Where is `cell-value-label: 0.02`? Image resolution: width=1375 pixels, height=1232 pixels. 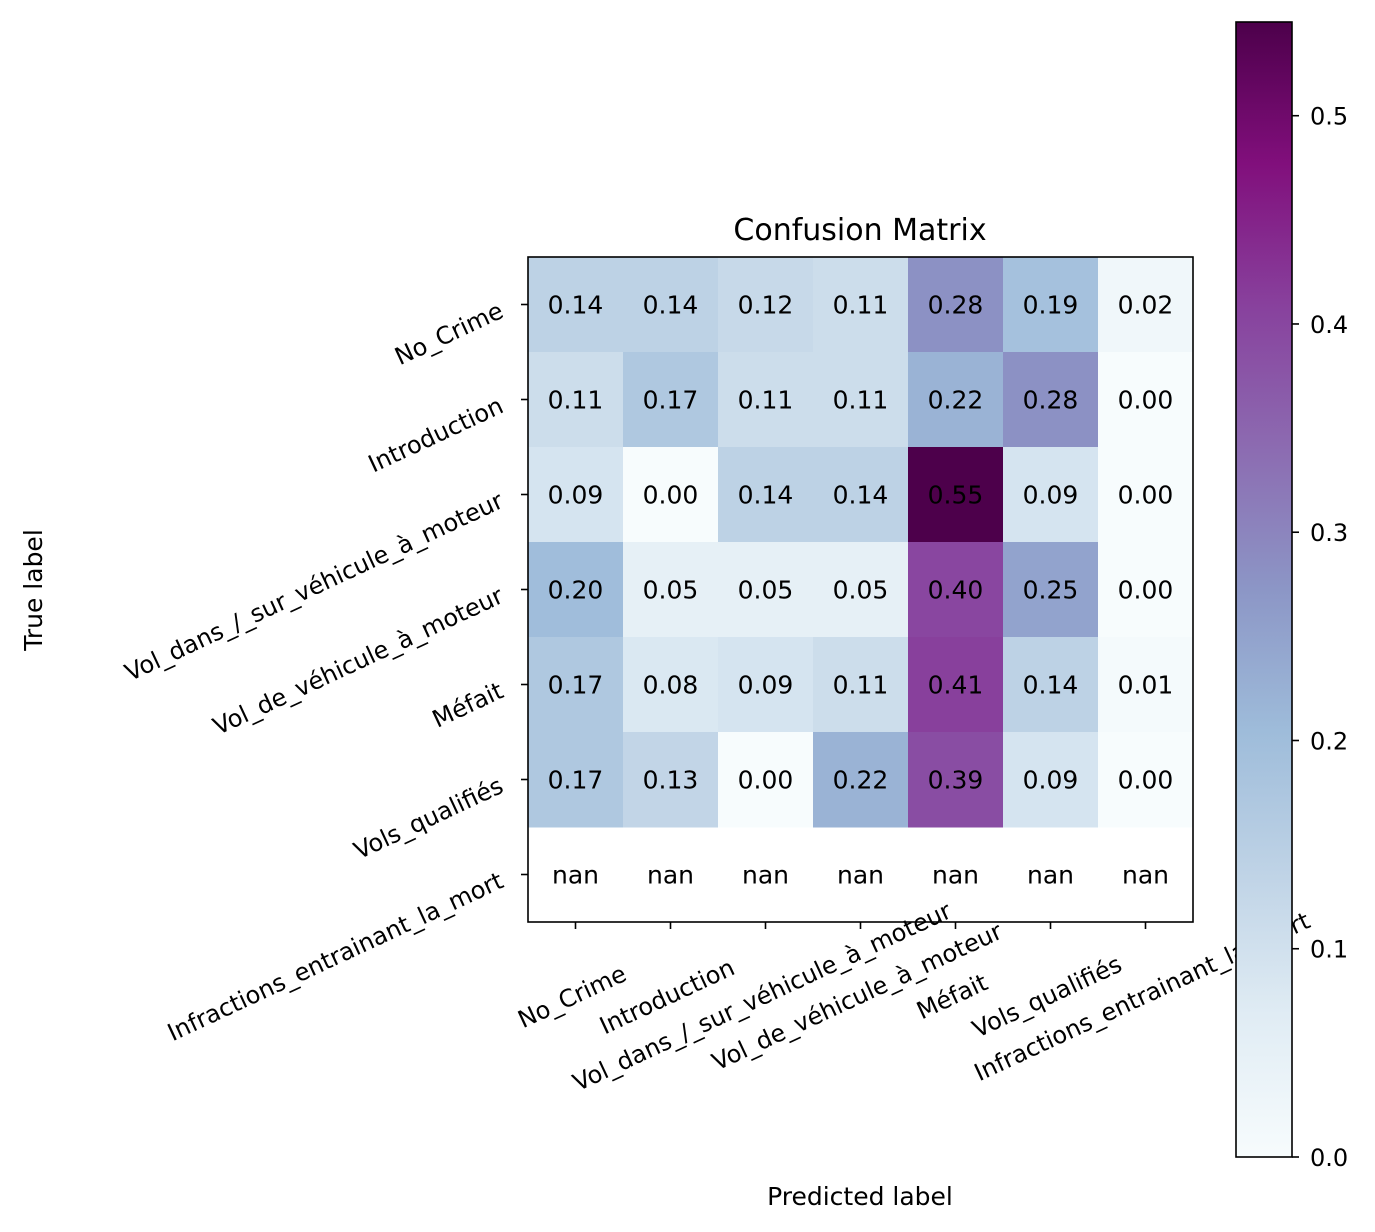 cell-value-label: 0.02 is located at coordinates (1146, 305).